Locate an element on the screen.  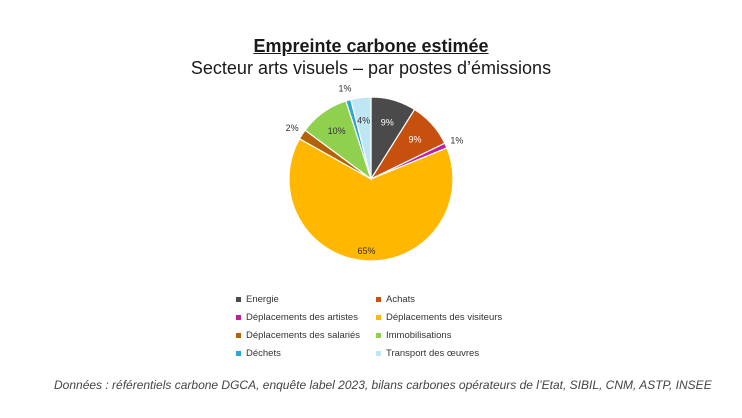
slice-data-label: 4% is located at coordinates (363, 120).